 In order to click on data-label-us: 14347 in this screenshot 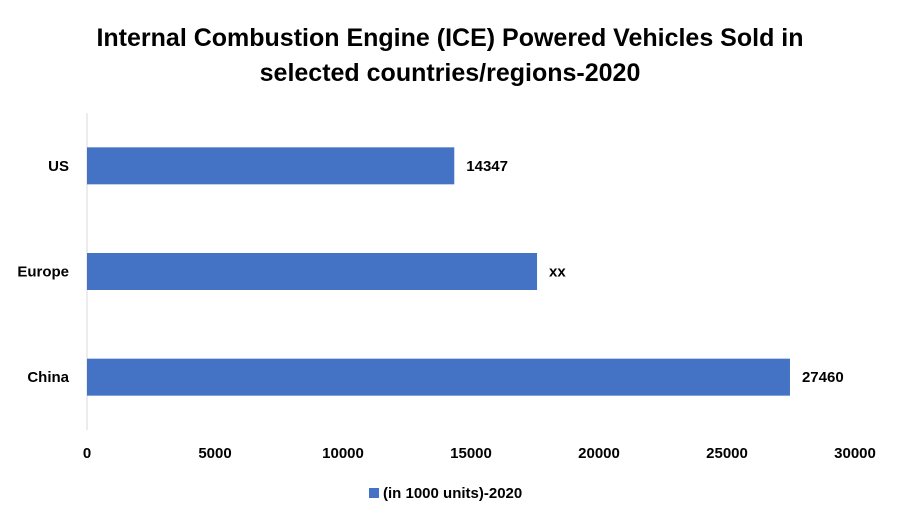, I will do `click(487, 166)`.